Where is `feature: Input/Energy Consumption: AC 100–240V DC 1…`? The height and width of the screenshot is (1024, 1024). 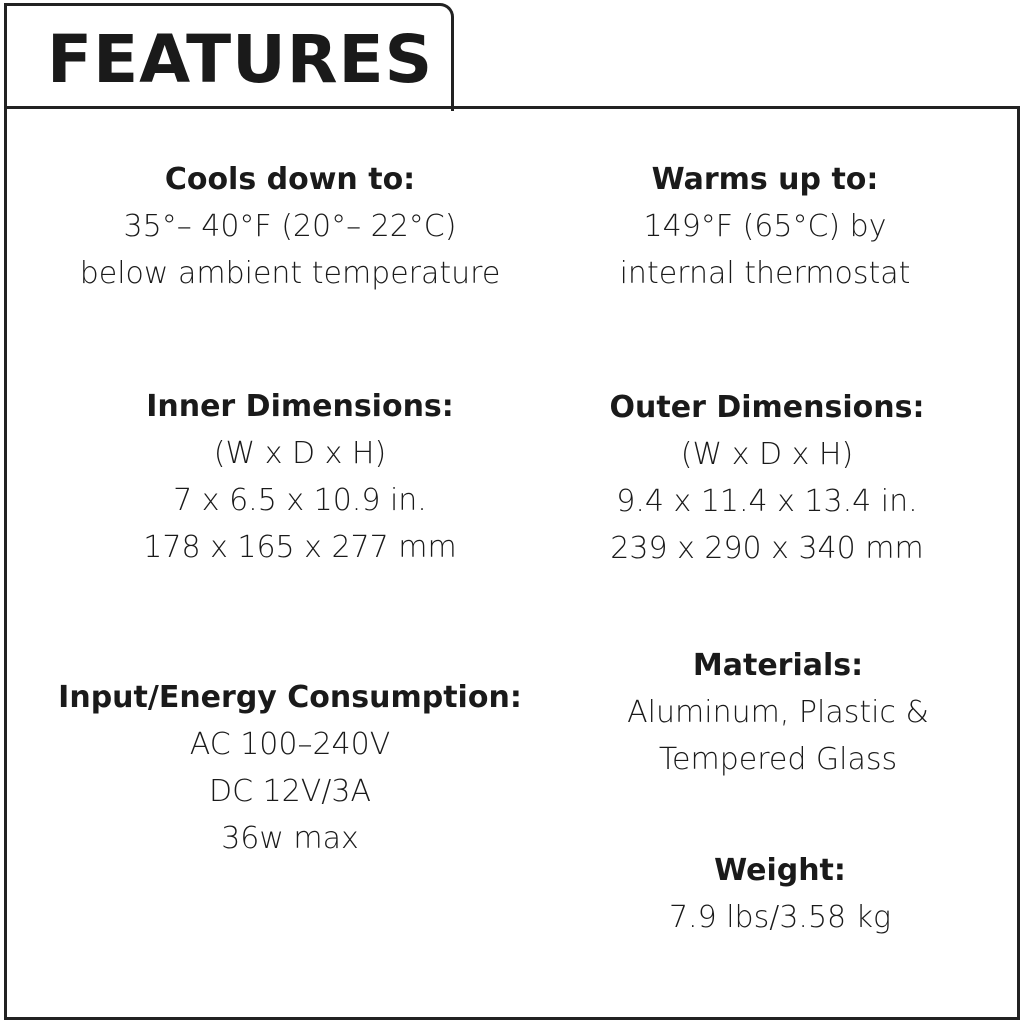
feature: Input/Energy Consumption: AC 100–240V DC 1… is located at coordinates (290, 768).